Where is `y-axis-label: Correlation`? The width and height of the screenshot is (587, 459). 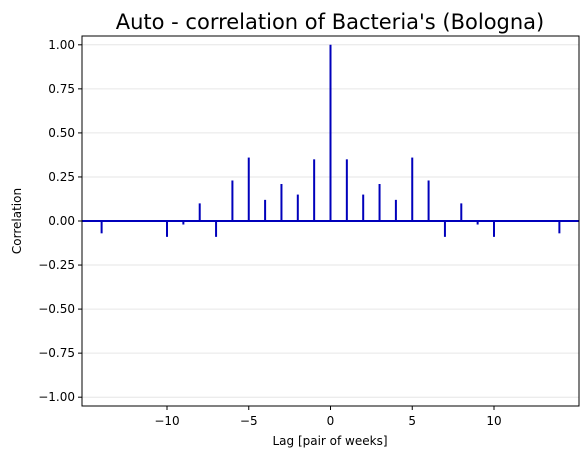 y-axis-label: Correlation is located at coordinates (17, 221).